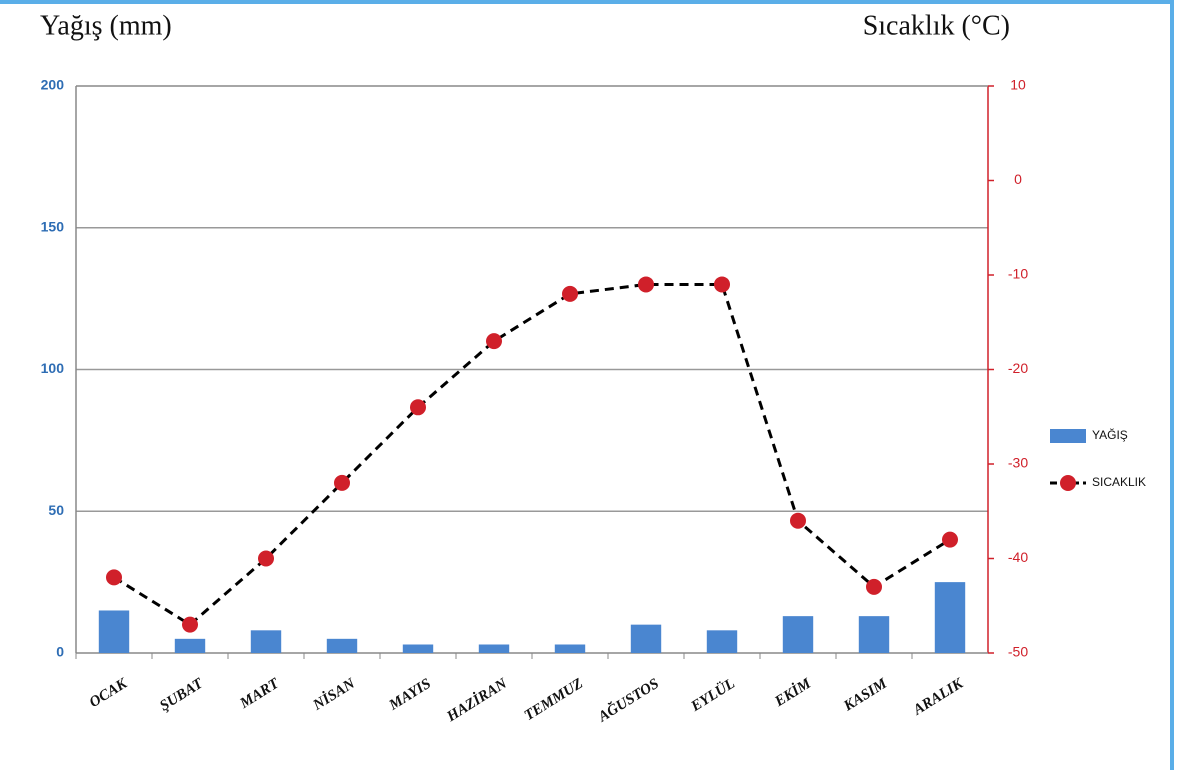  I want to click on y2-tick-label: -30, so click(1018, 463).